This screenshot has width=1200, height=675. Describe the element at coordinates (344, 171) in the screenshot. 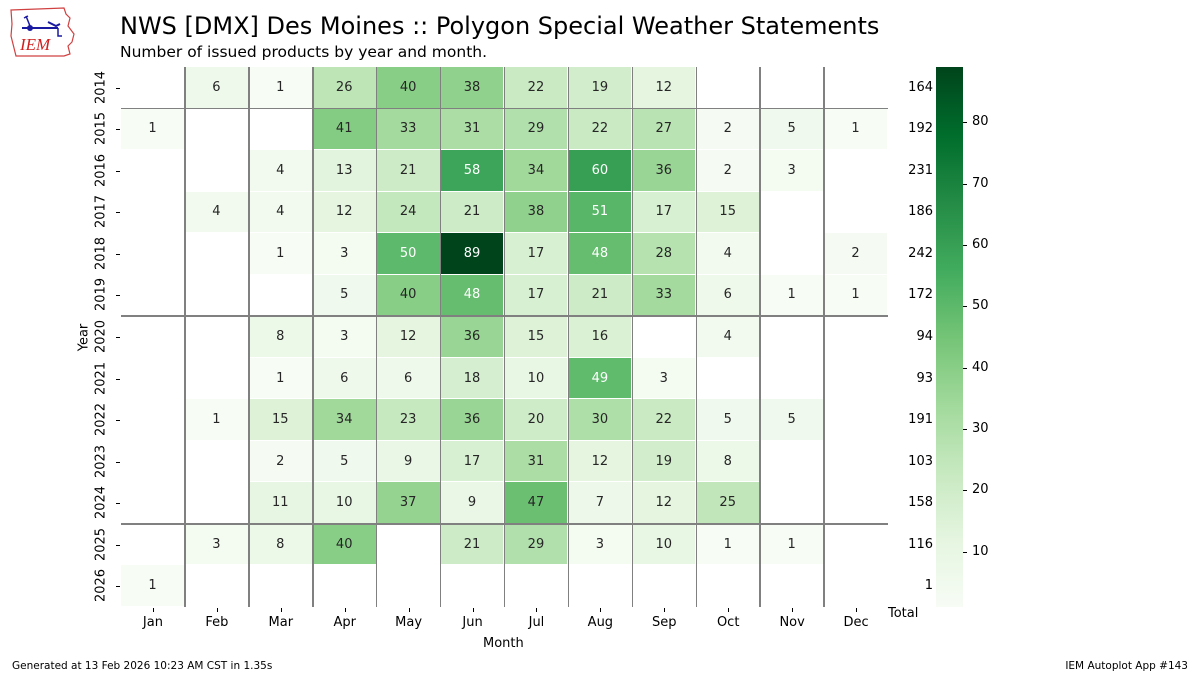

I see `heatmap-cell: 13` at that location.